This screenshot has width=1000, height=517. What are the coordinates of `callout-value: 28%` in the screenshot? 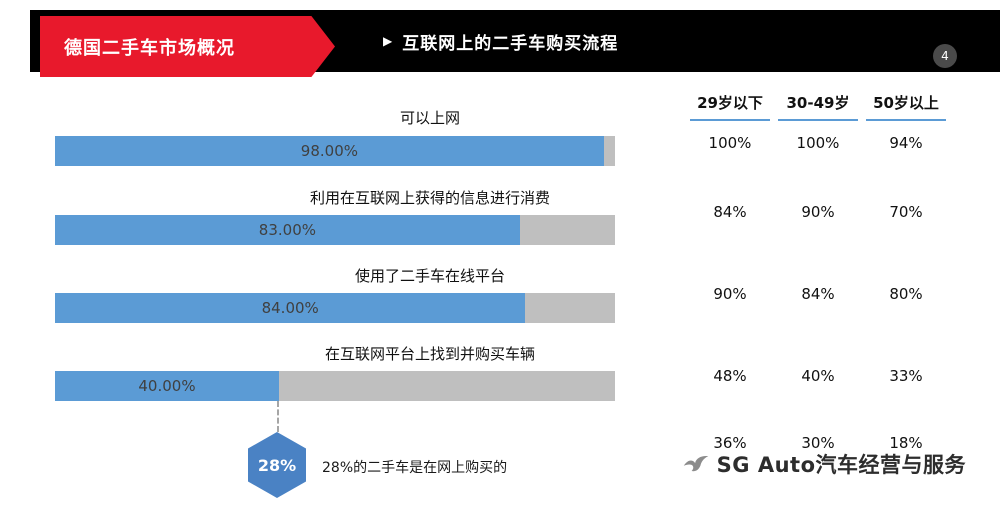 It's located at (277, 465).